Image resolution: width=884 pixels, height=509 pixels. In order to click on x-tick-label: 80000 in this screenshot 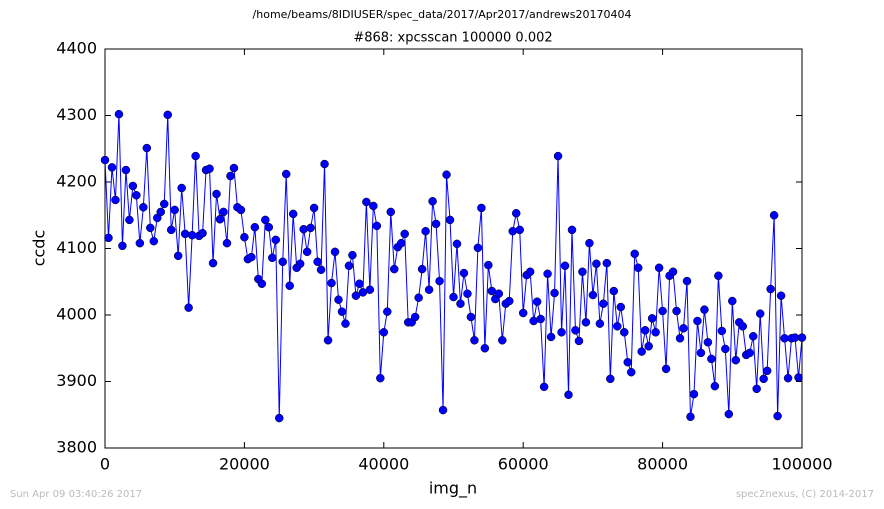, I will do `click(662, 464)`.